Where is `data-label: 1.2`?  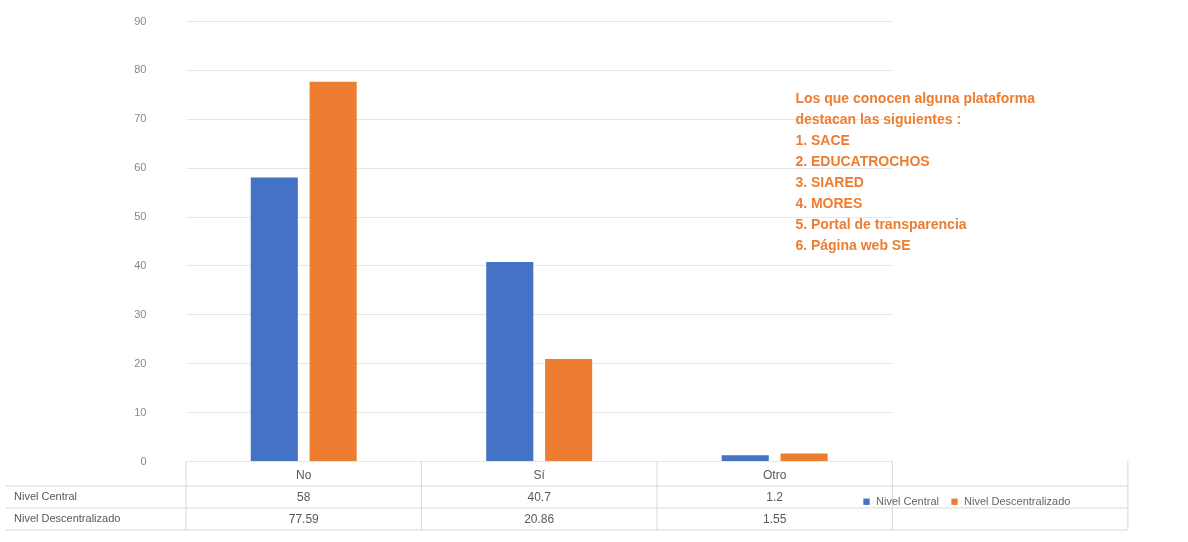 data-label: 1.2 is located at coordinates (775, 497).